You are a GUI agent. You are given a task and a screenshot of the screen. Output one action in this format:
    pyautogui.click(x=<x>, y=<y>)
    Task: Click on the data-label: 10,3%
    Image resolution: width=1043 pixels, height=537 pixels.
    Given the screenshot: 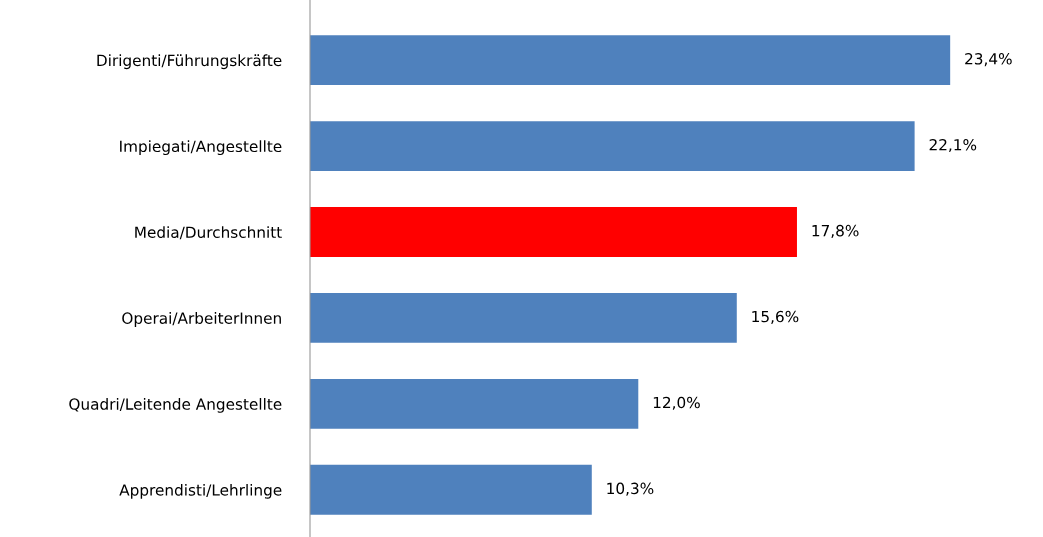 What is the action you would take?
    pyautogui.click(x=630, y=489)
    